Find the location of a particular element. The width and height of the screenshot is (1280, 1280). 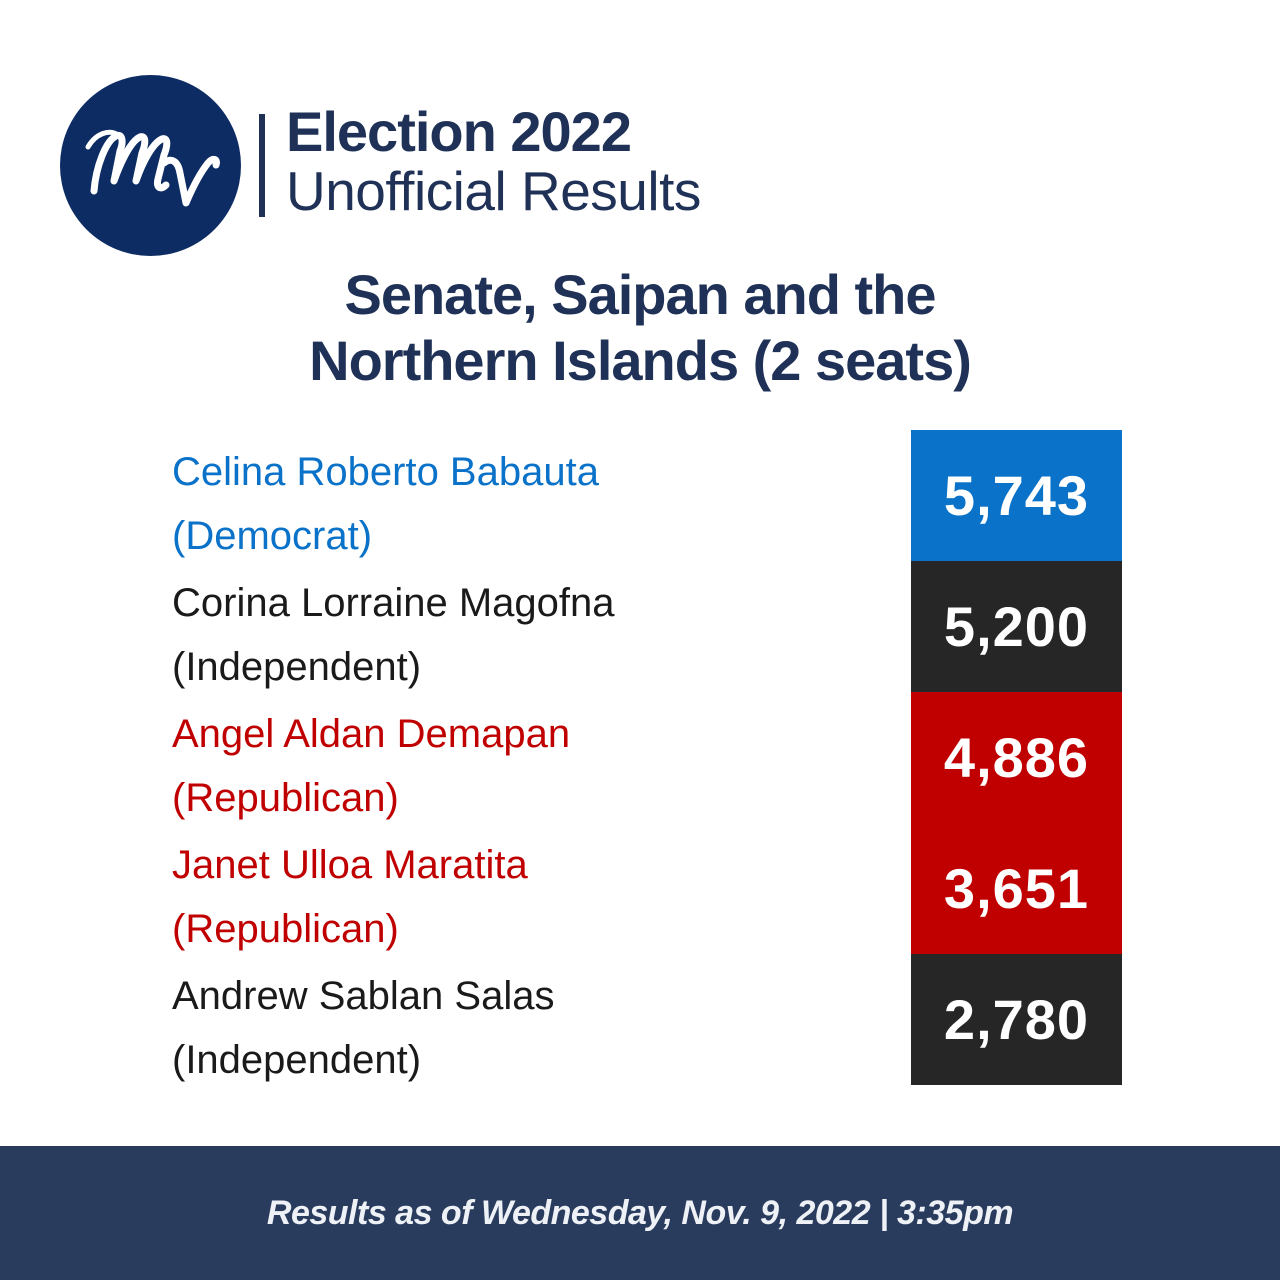

candidate-row: Janet Ulloa Maratita (Republican) 3,651 is located at coordinates (647, 888).